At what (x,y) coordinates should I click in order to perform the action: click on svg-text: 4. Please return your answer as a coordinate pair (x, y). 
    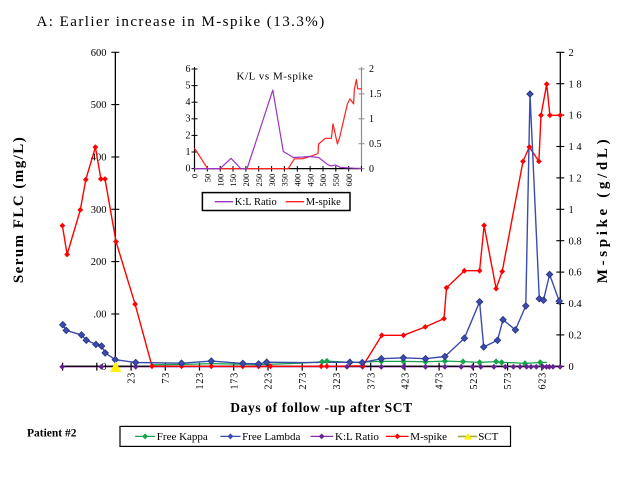
    Looking at the image, I should click on (188, 102).